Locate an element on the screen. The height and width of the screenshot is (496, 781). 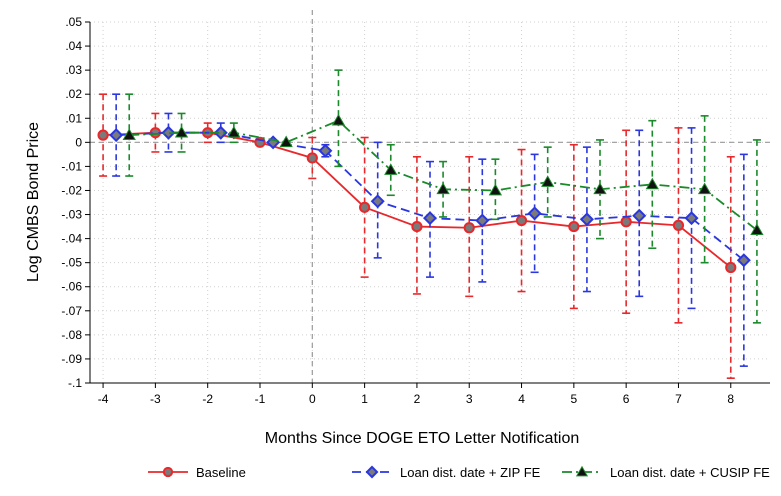
y-tick-label: -.09 is located at coordinates (71, 359).